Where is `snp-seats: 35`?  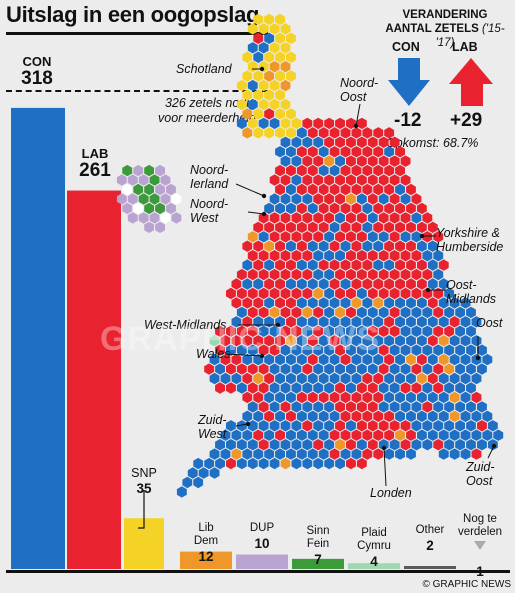 snp-seats: 35 is located at coordinates (144, 488).